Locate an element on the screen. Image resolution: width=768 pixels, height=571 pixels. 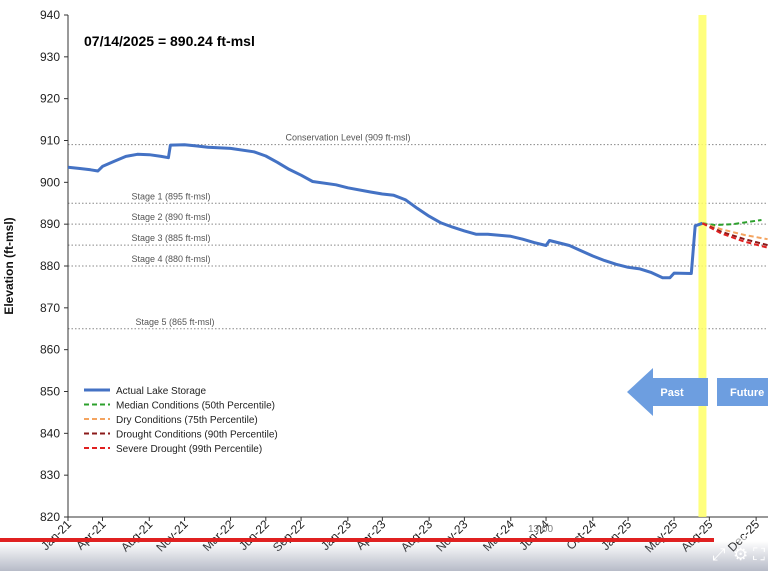
video-time-tooltip: 13:00 is located at coordinates (541, 529).